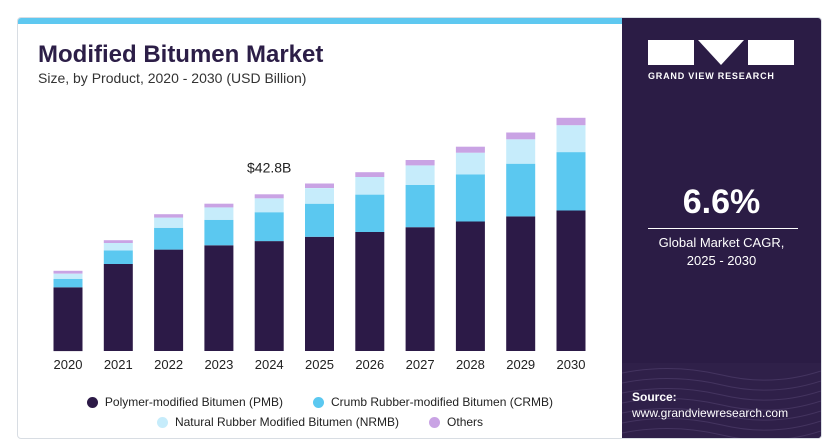 The width and height of the screenshot is (838, 444). What do you see at coordinates (521, 136) in the screenshot?
I see `bar-segment-2029-s3` at bounding box center [521, 136].